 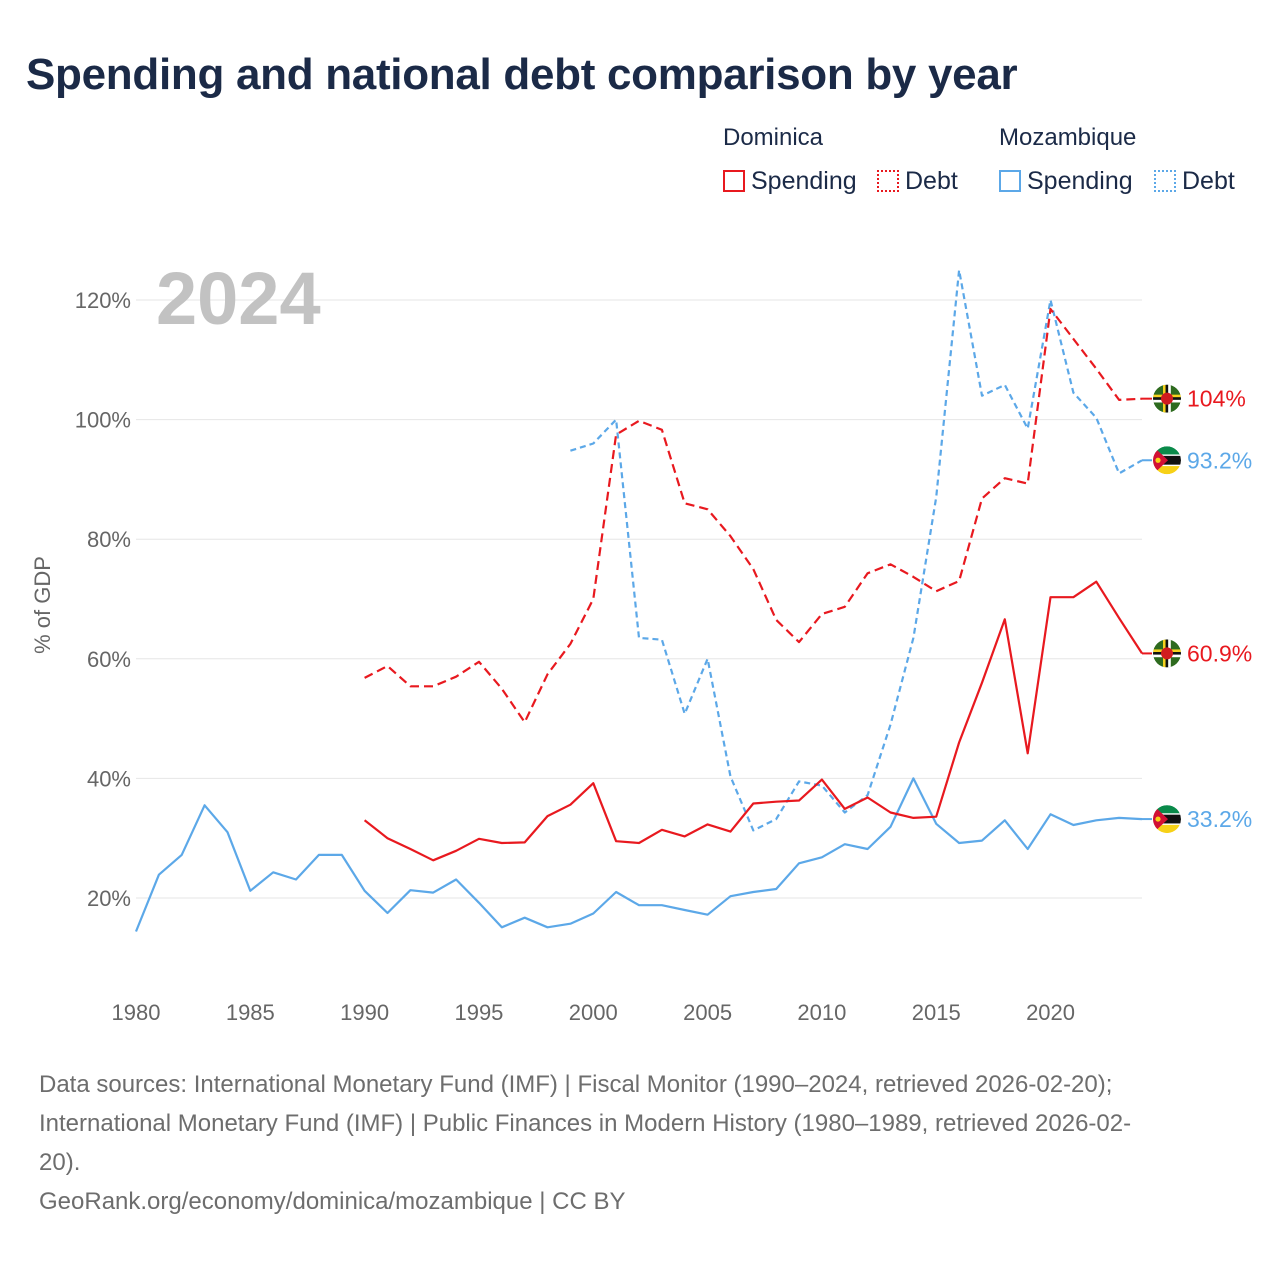 I want to click on y-axis-ticks: 20% 40% 60% 80% 100% 120%, so click(x=103, y=599).